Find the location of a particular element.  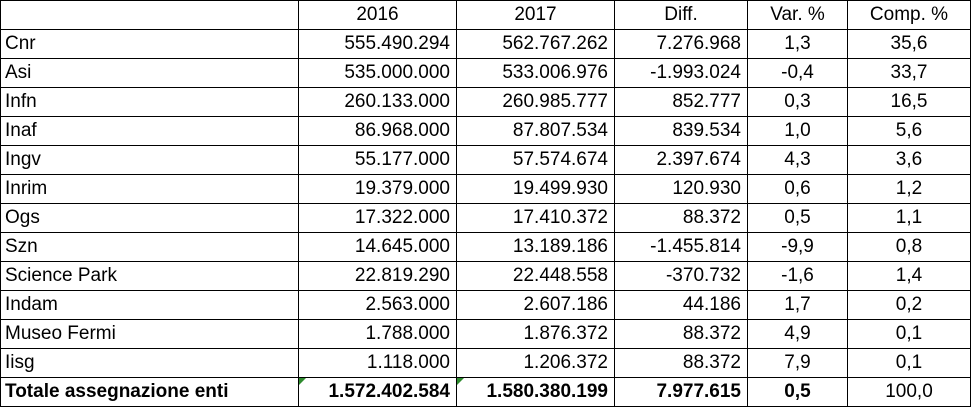

value-2017: 57.574.674 is located at coordinates (535, 160).